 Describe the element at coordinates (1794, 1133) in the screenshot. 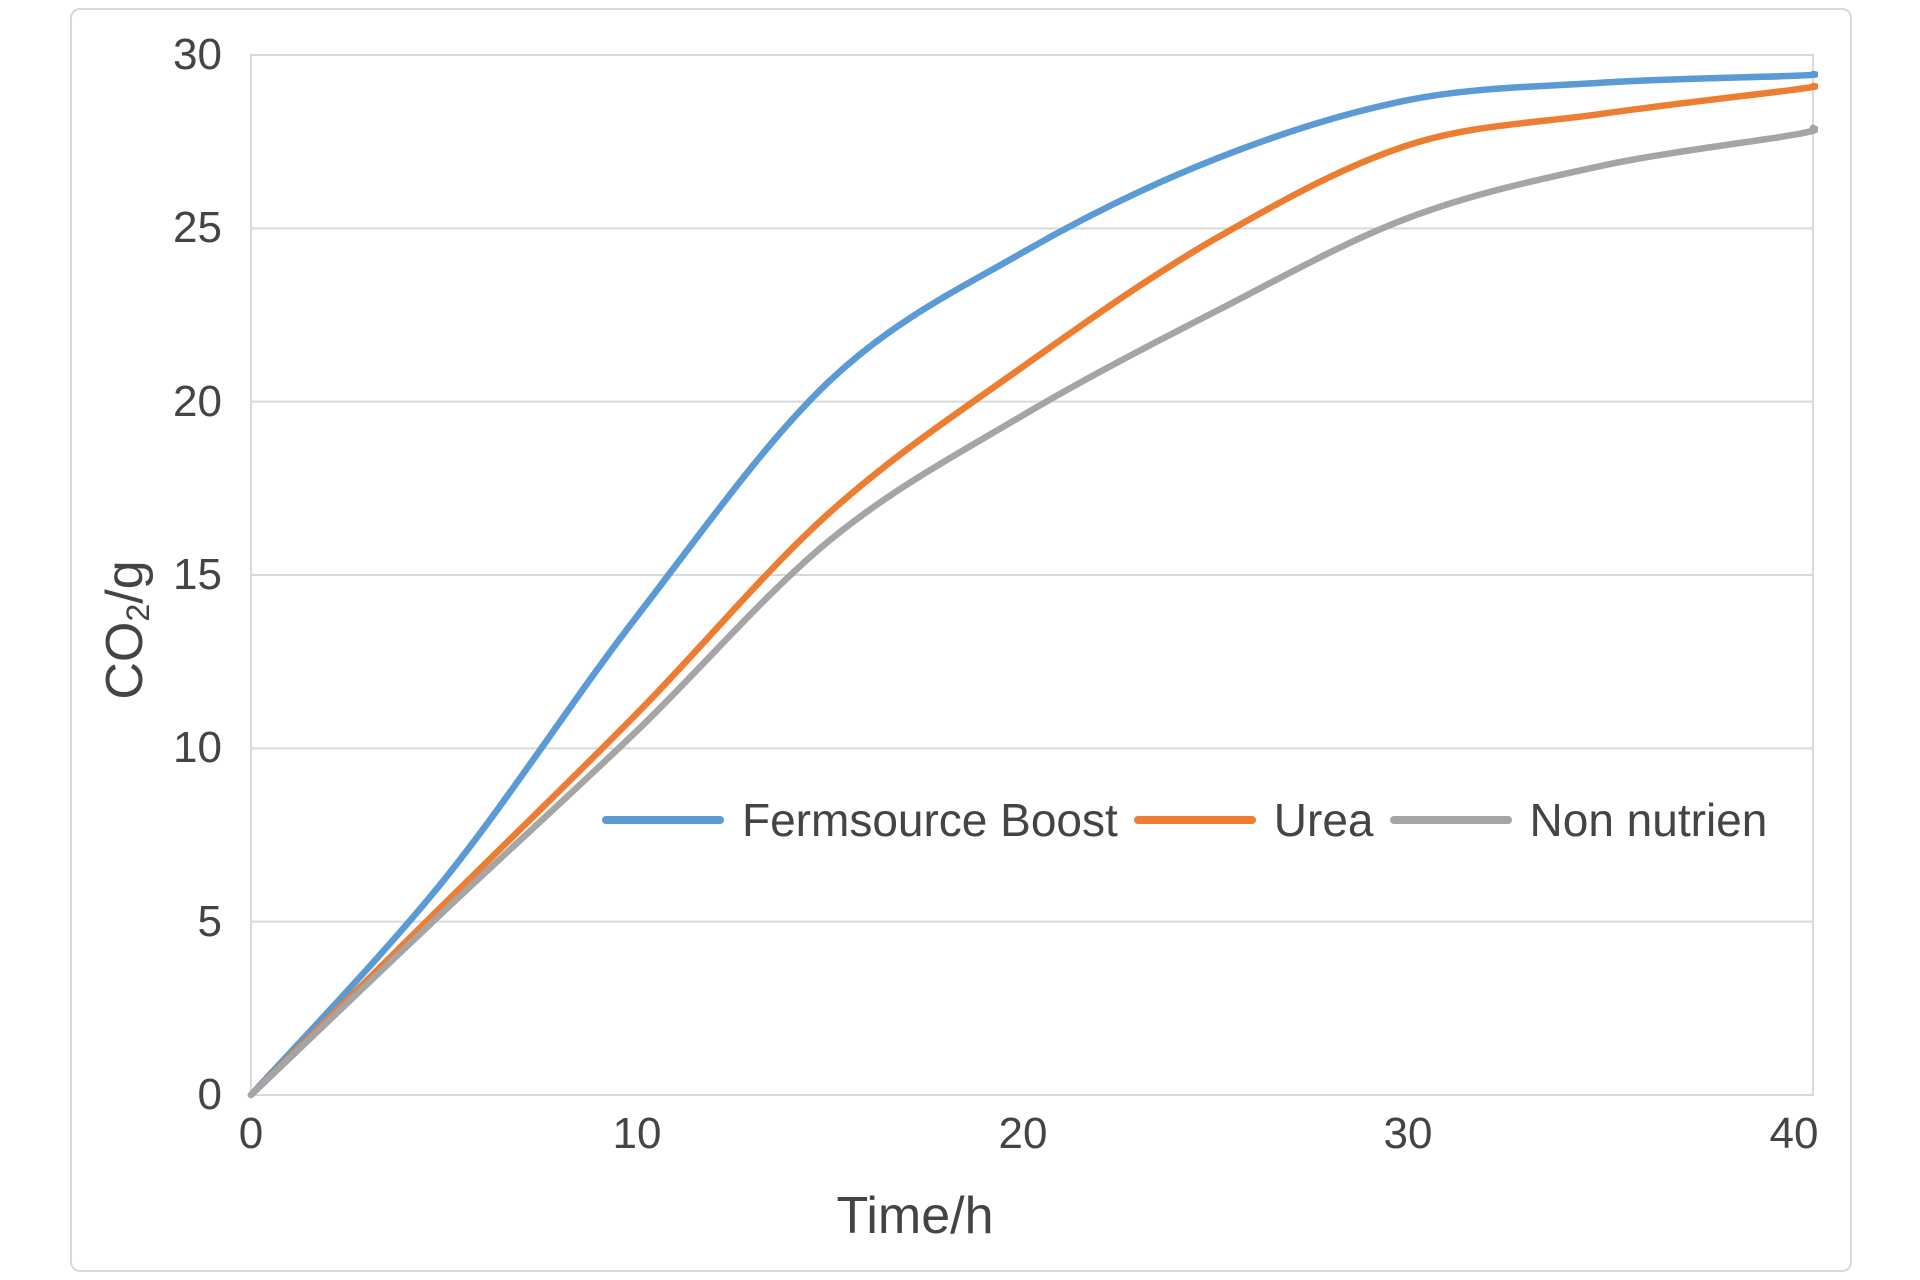

I see `x-tick-label-40: 40` at that location.